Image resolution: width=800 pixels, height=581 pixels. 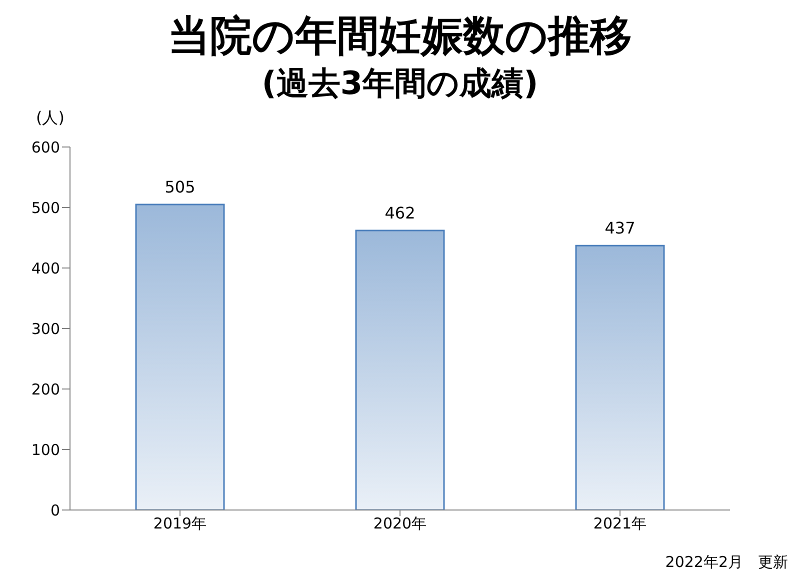 What do you see at coordinates (45, 207) in the screenshot?
I see `y-tick-label: 500` at bounding box center [45, 207].